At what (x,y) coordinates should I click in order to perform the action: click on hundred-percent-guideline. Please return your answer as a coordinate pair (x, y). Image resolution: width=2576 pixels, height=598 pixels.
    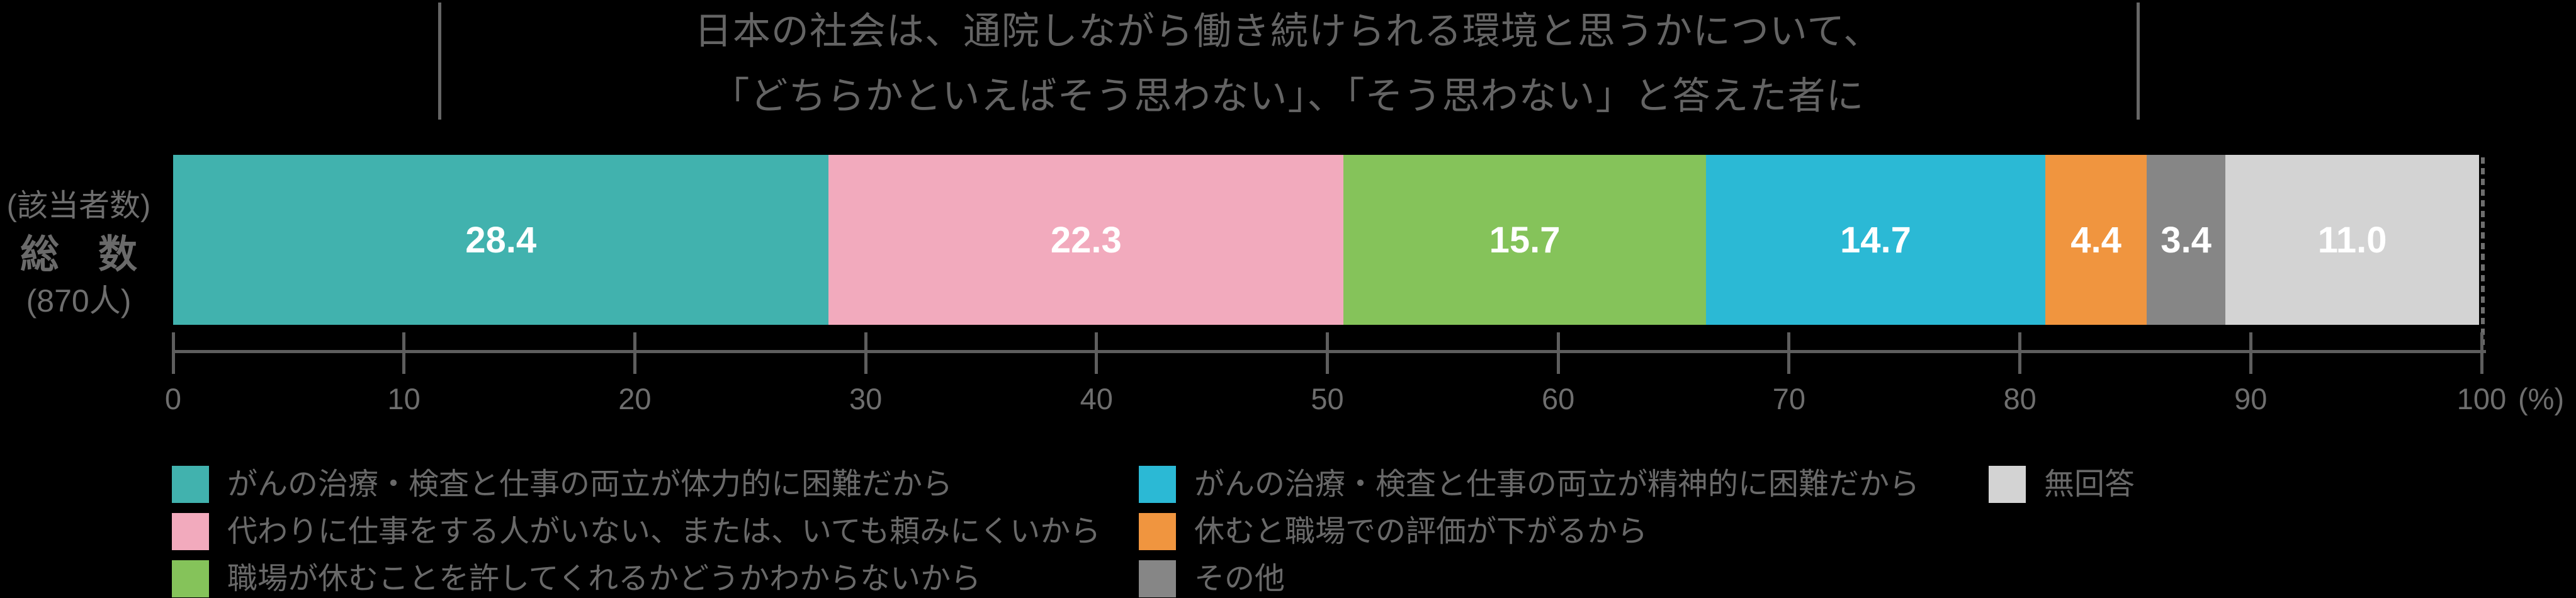
    Looking at the image, I should click on (2483, 251).